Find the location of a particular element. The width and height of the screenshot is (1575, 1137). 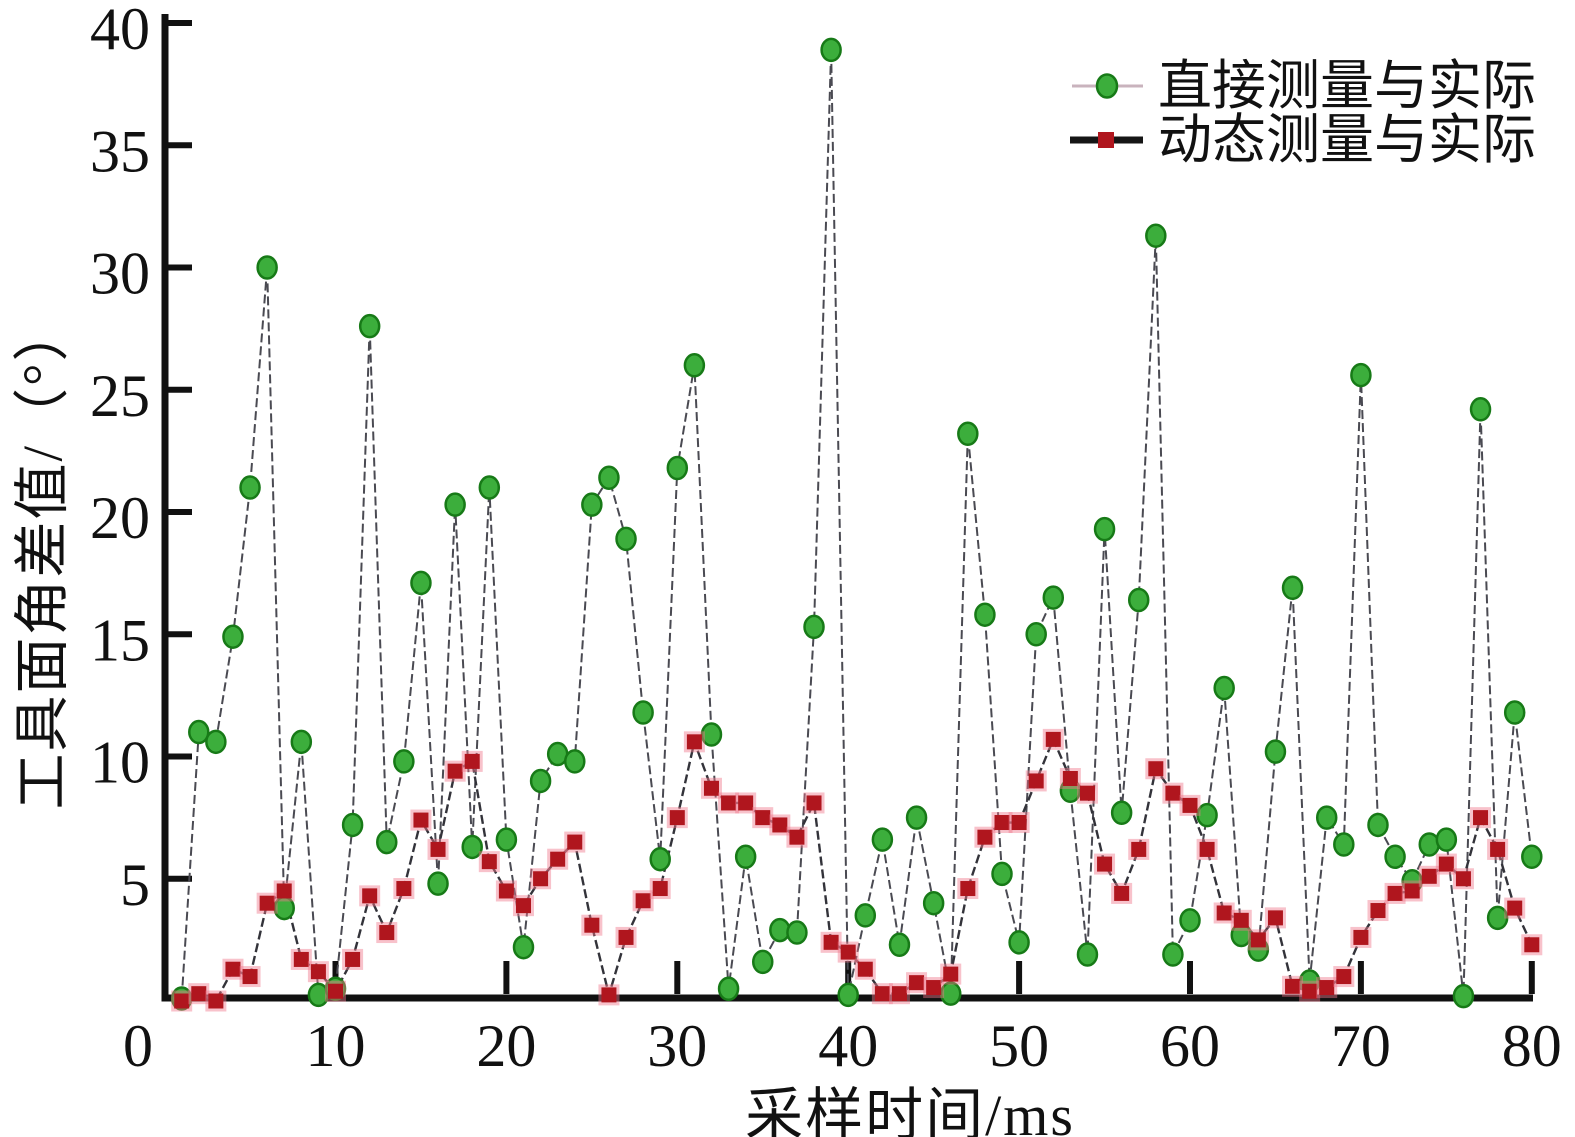

y-tick-label-25: 25 is located at coordinates (120, 396).